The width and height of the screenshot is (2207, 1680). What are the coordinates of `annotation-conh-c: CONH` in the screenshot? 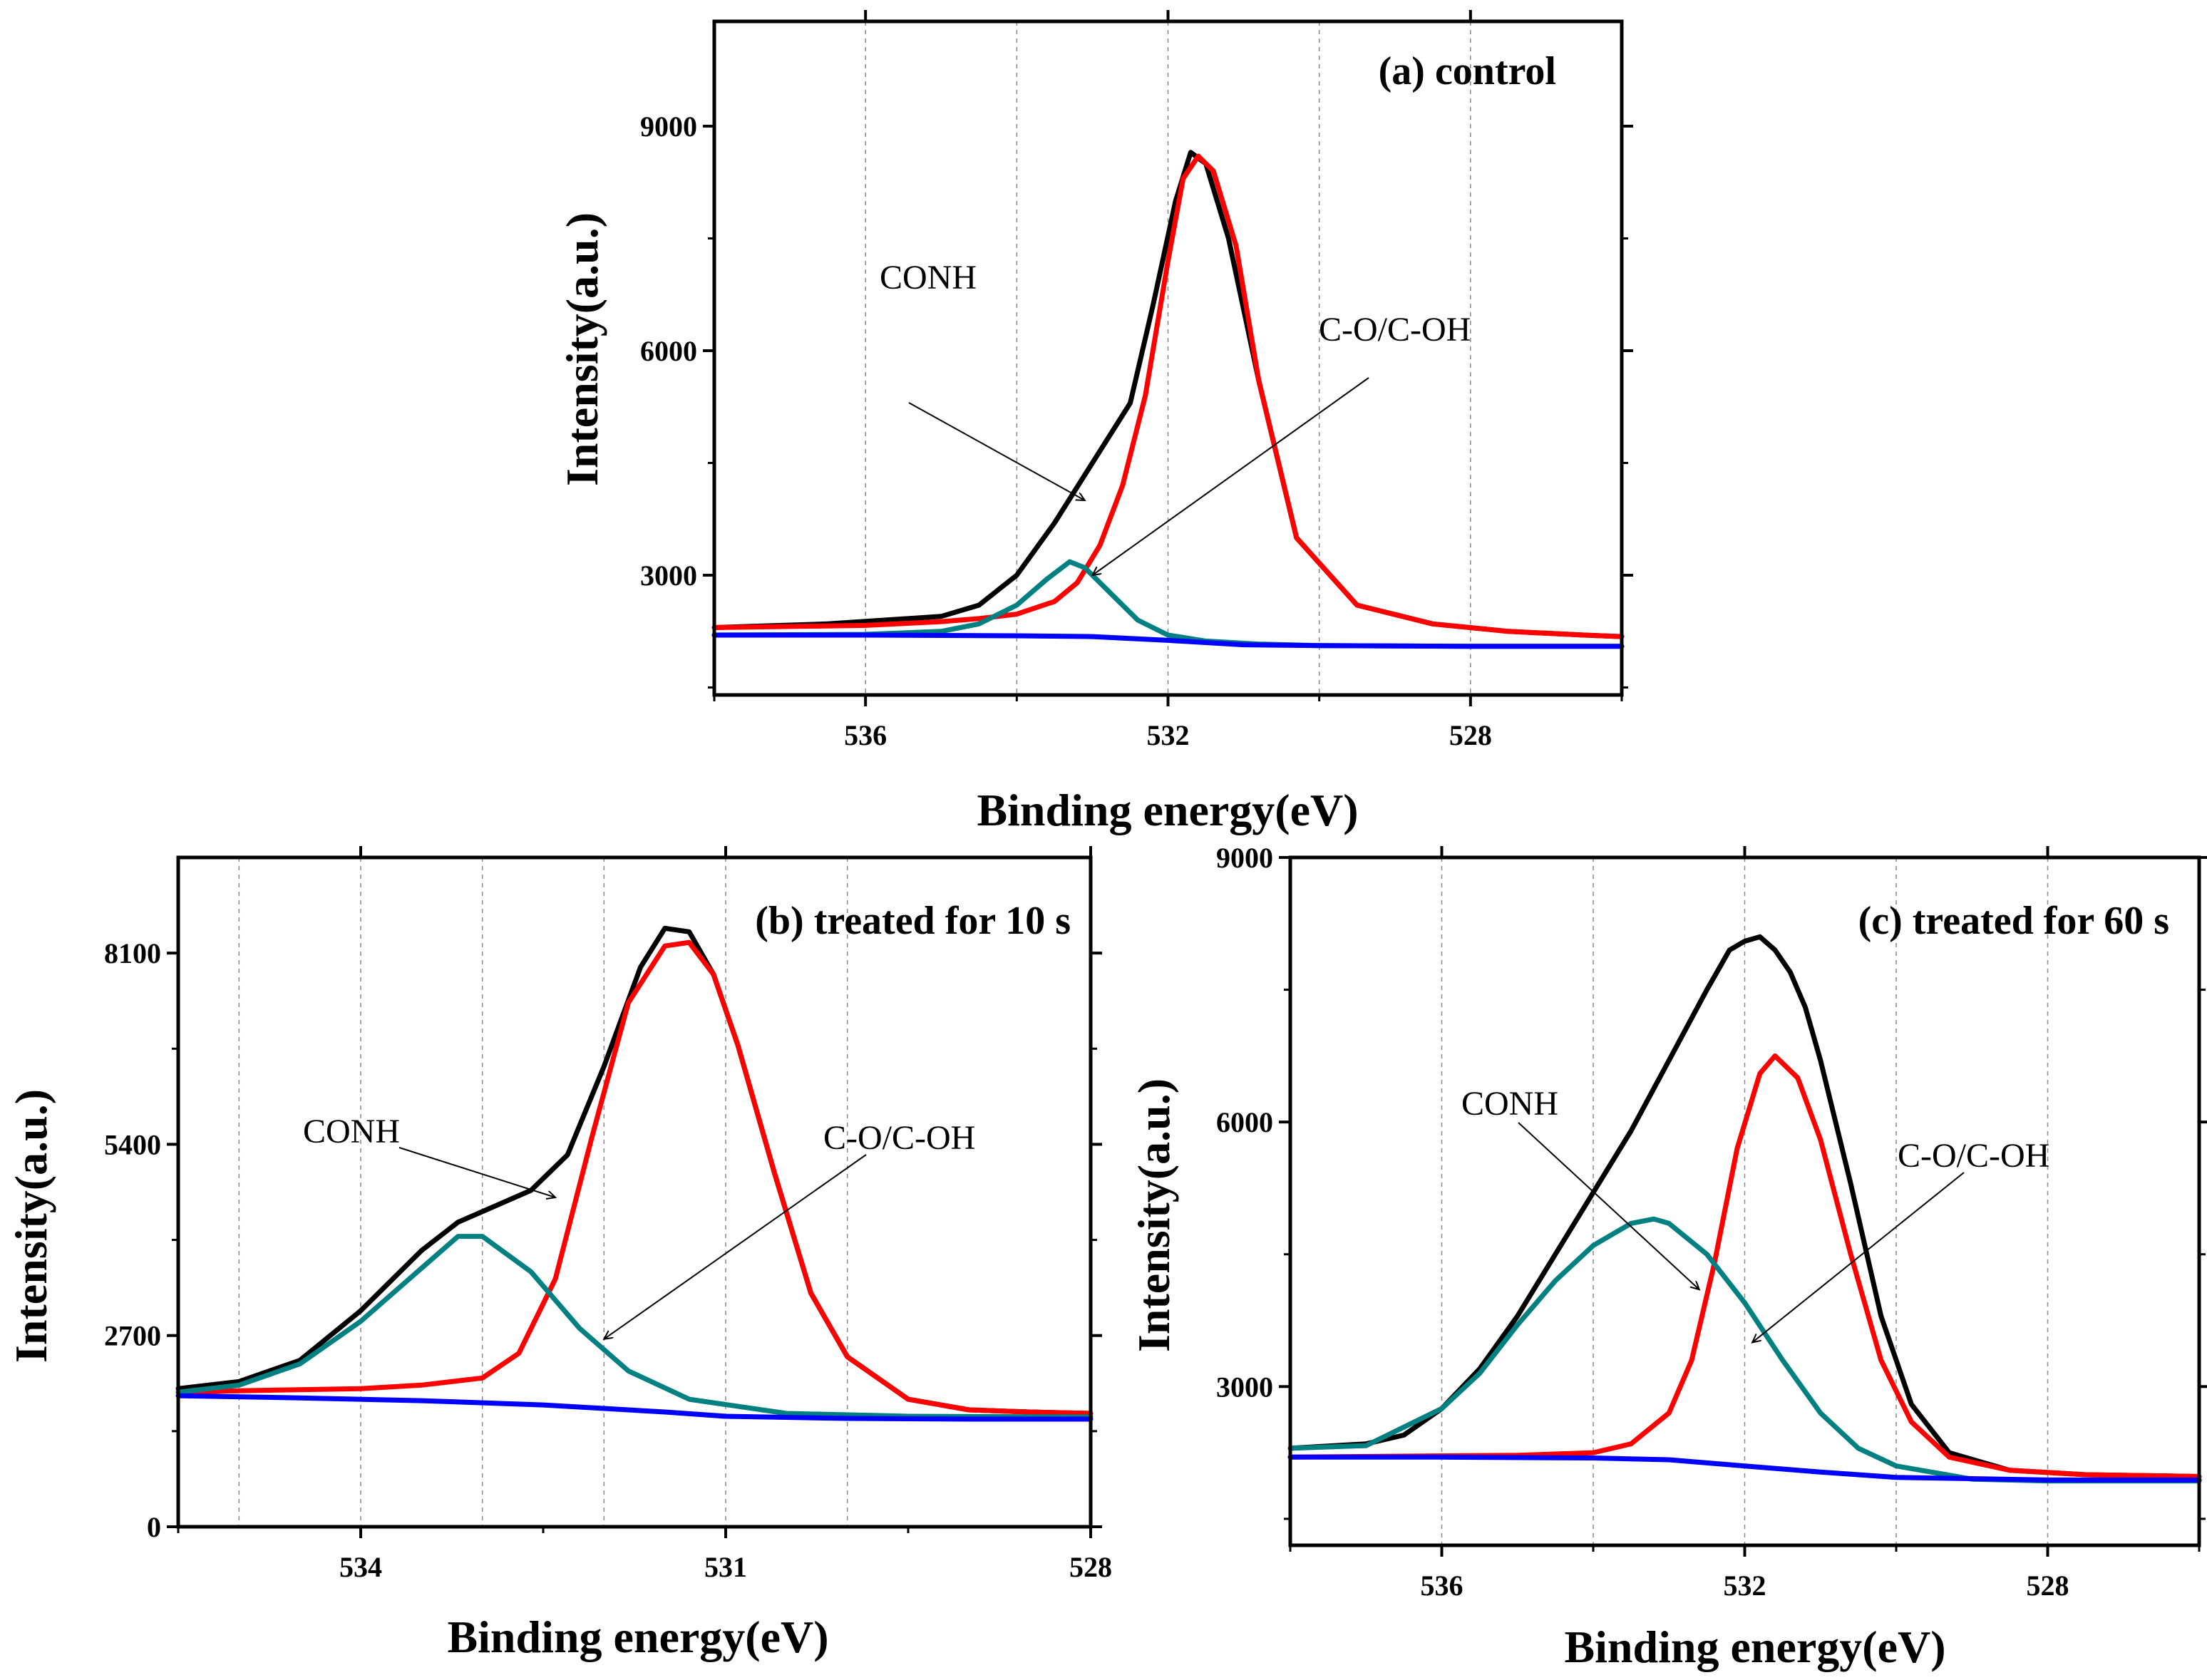 It's located at (1509, 1104).